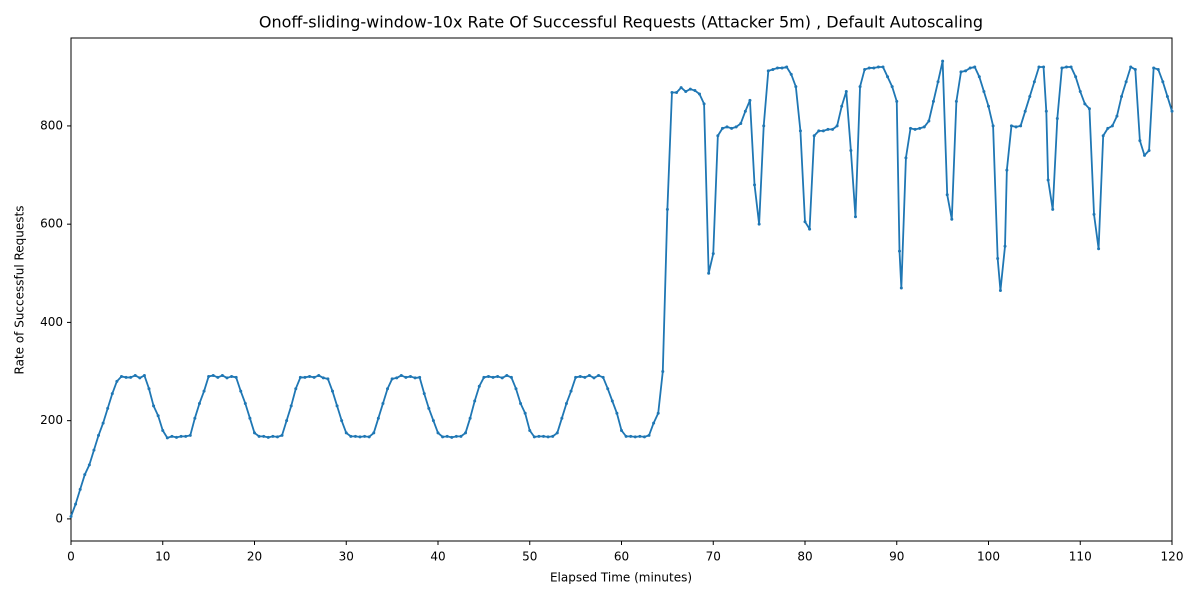  I want to click on x-tick-label: 10, so click(162, 557).